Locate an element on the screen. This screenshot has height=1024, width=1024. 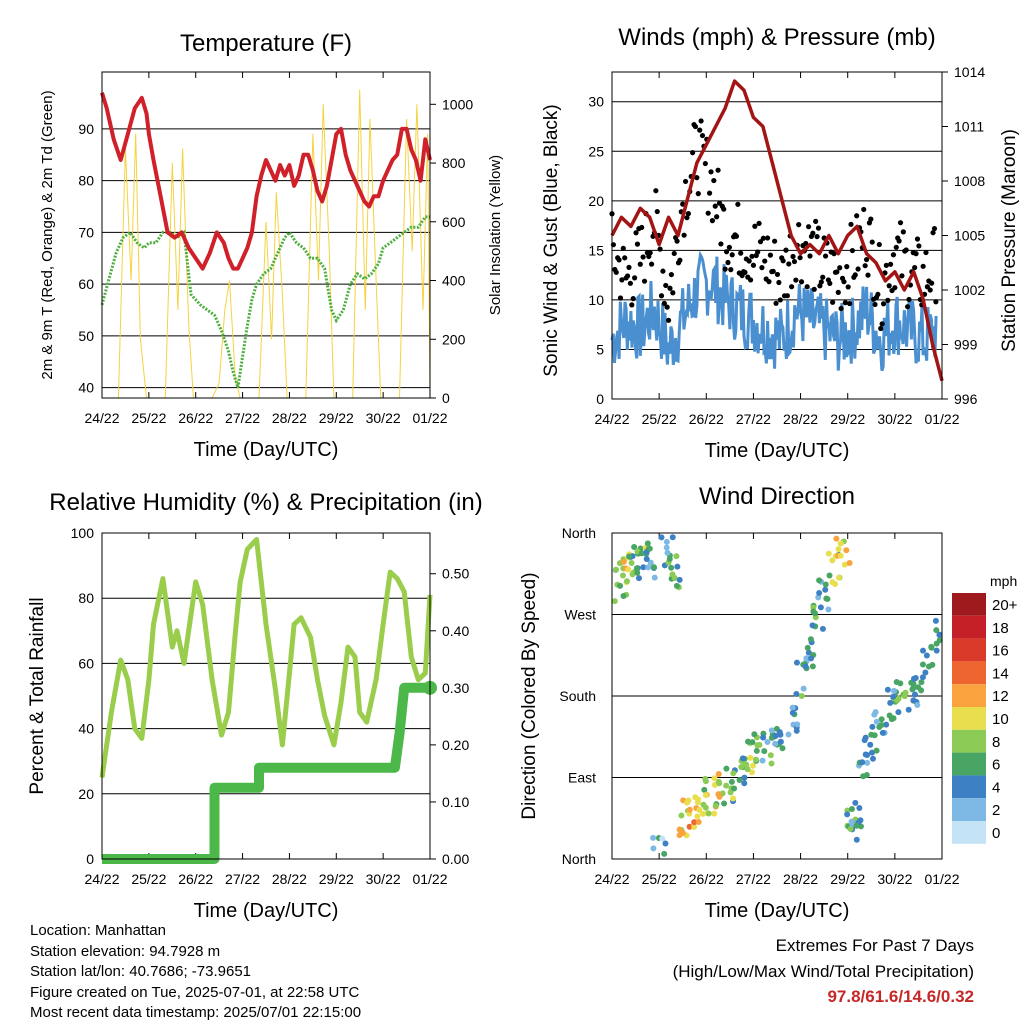
latlon-text: Station lat/lon: 40.7686; -73.9651 is located at coordinates (141, 972).